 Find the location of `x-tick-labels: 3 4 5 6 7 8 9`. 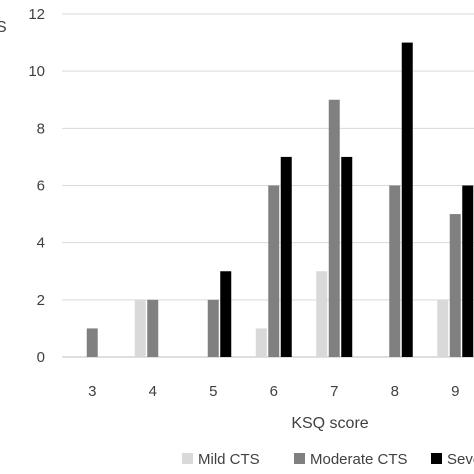

x-tick-labels: 3 4 5 6 7 8 9 is located at coordinates (273, 391).